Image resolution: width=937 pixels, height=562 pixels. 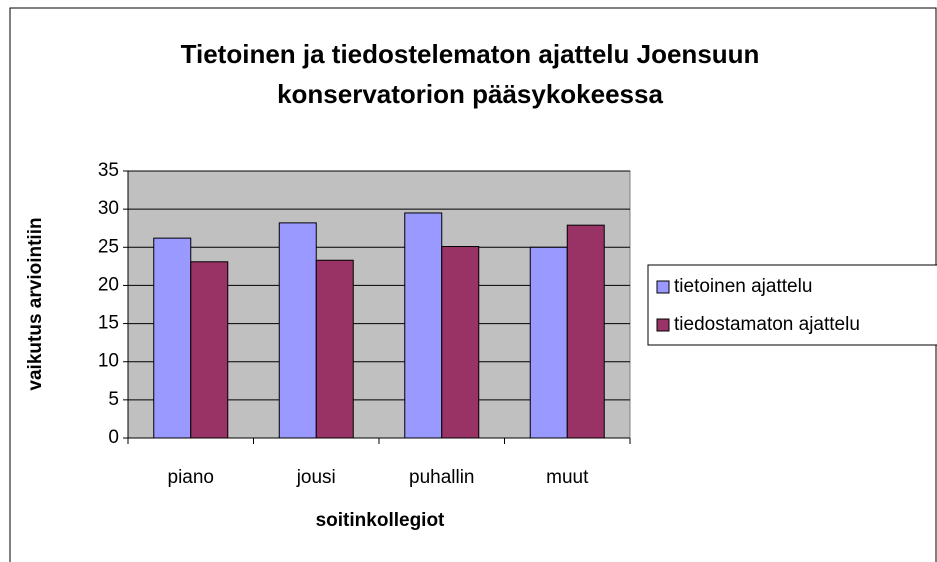 What do you see at coordinates (792, 305) in the screenshot?
I see `legend` at bounding box center [792, 305].